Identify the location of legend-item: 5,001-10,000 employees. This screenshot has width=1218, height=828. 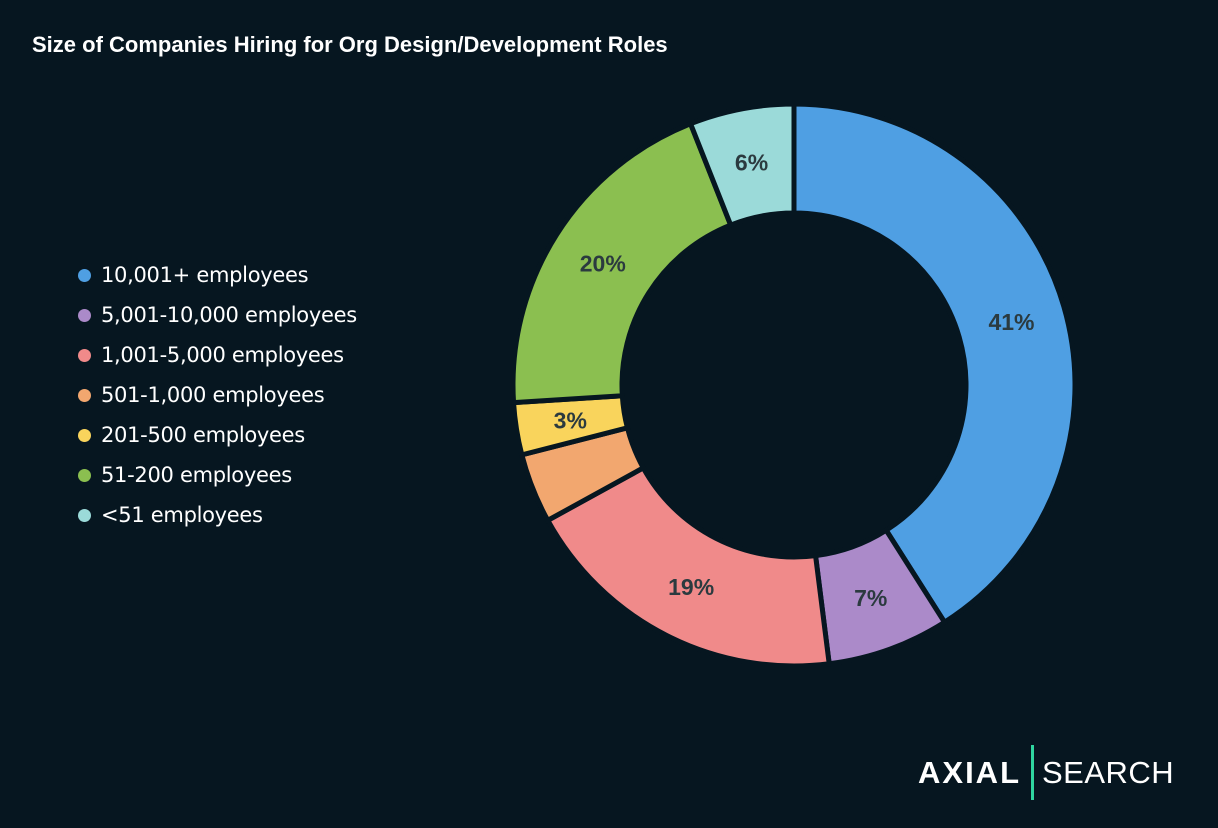
(217, 315).